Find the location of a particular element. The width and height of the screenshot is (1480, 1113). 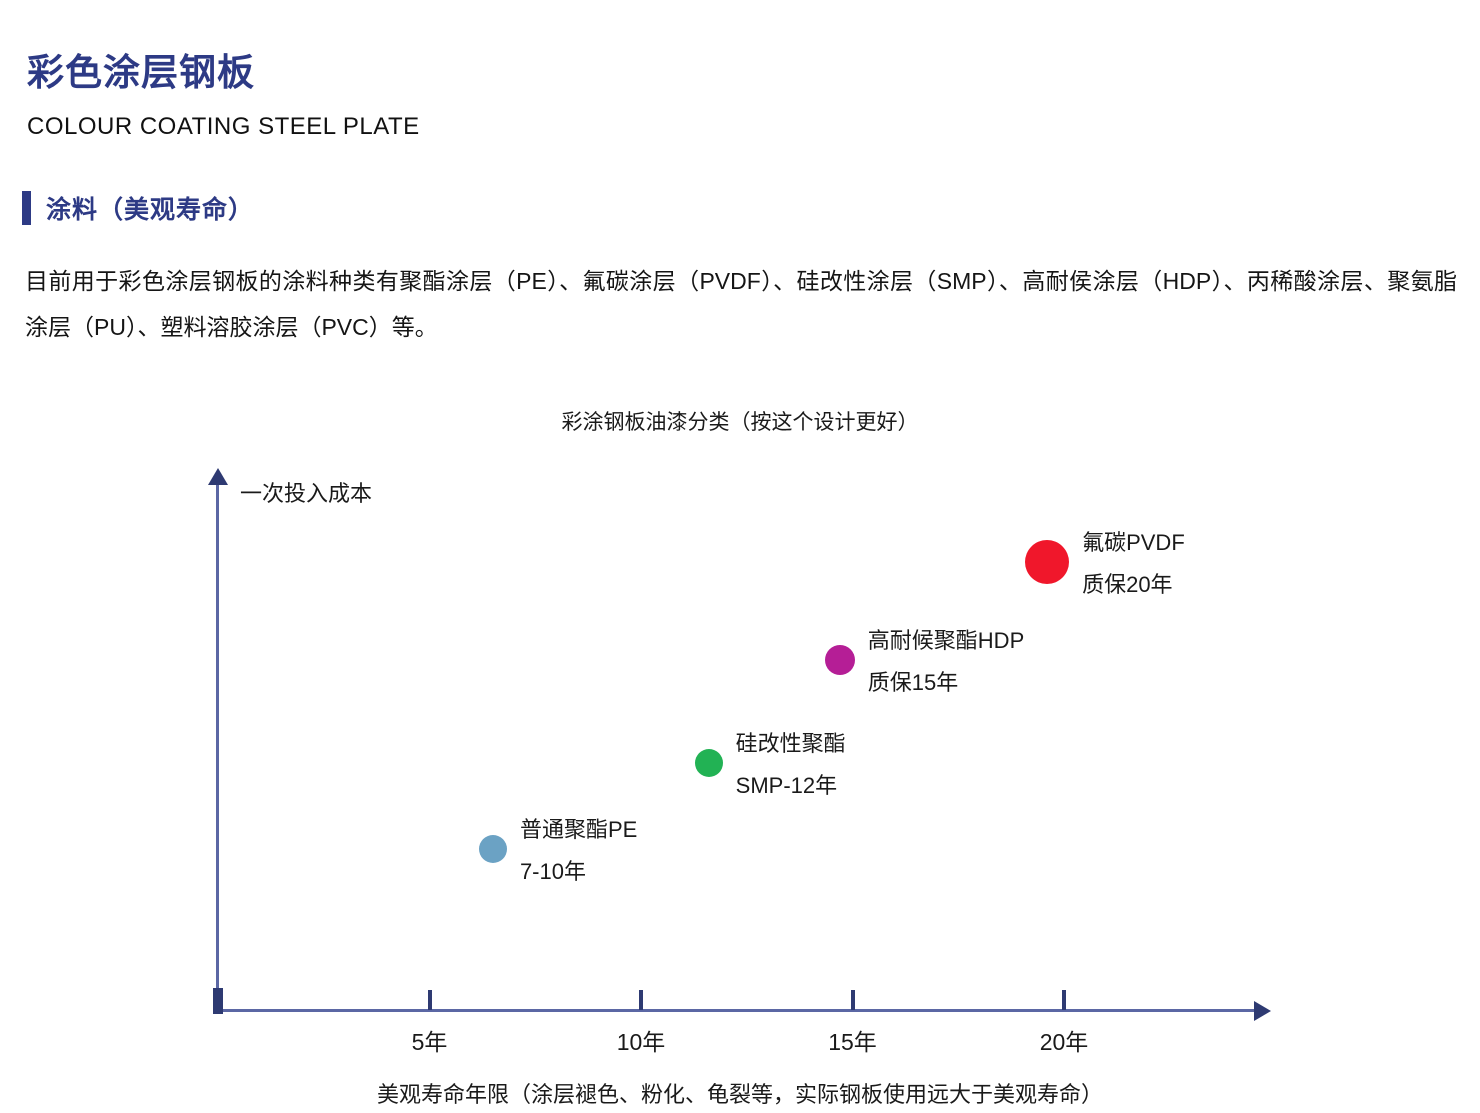

x-tick-label: 15年 is located at coordinates (852, 1042).